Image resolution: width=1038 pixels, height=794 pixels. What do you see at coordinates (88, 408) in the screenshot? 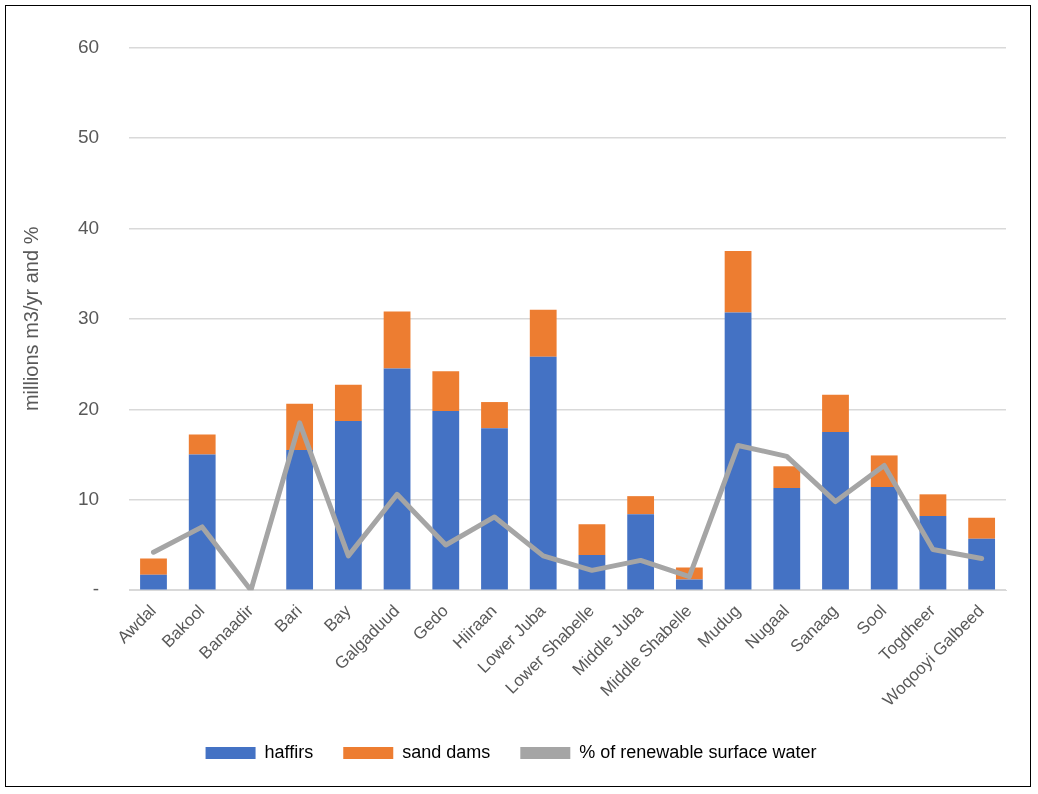
I see `y-tick-label: 20` at bounding box center [88, 408].